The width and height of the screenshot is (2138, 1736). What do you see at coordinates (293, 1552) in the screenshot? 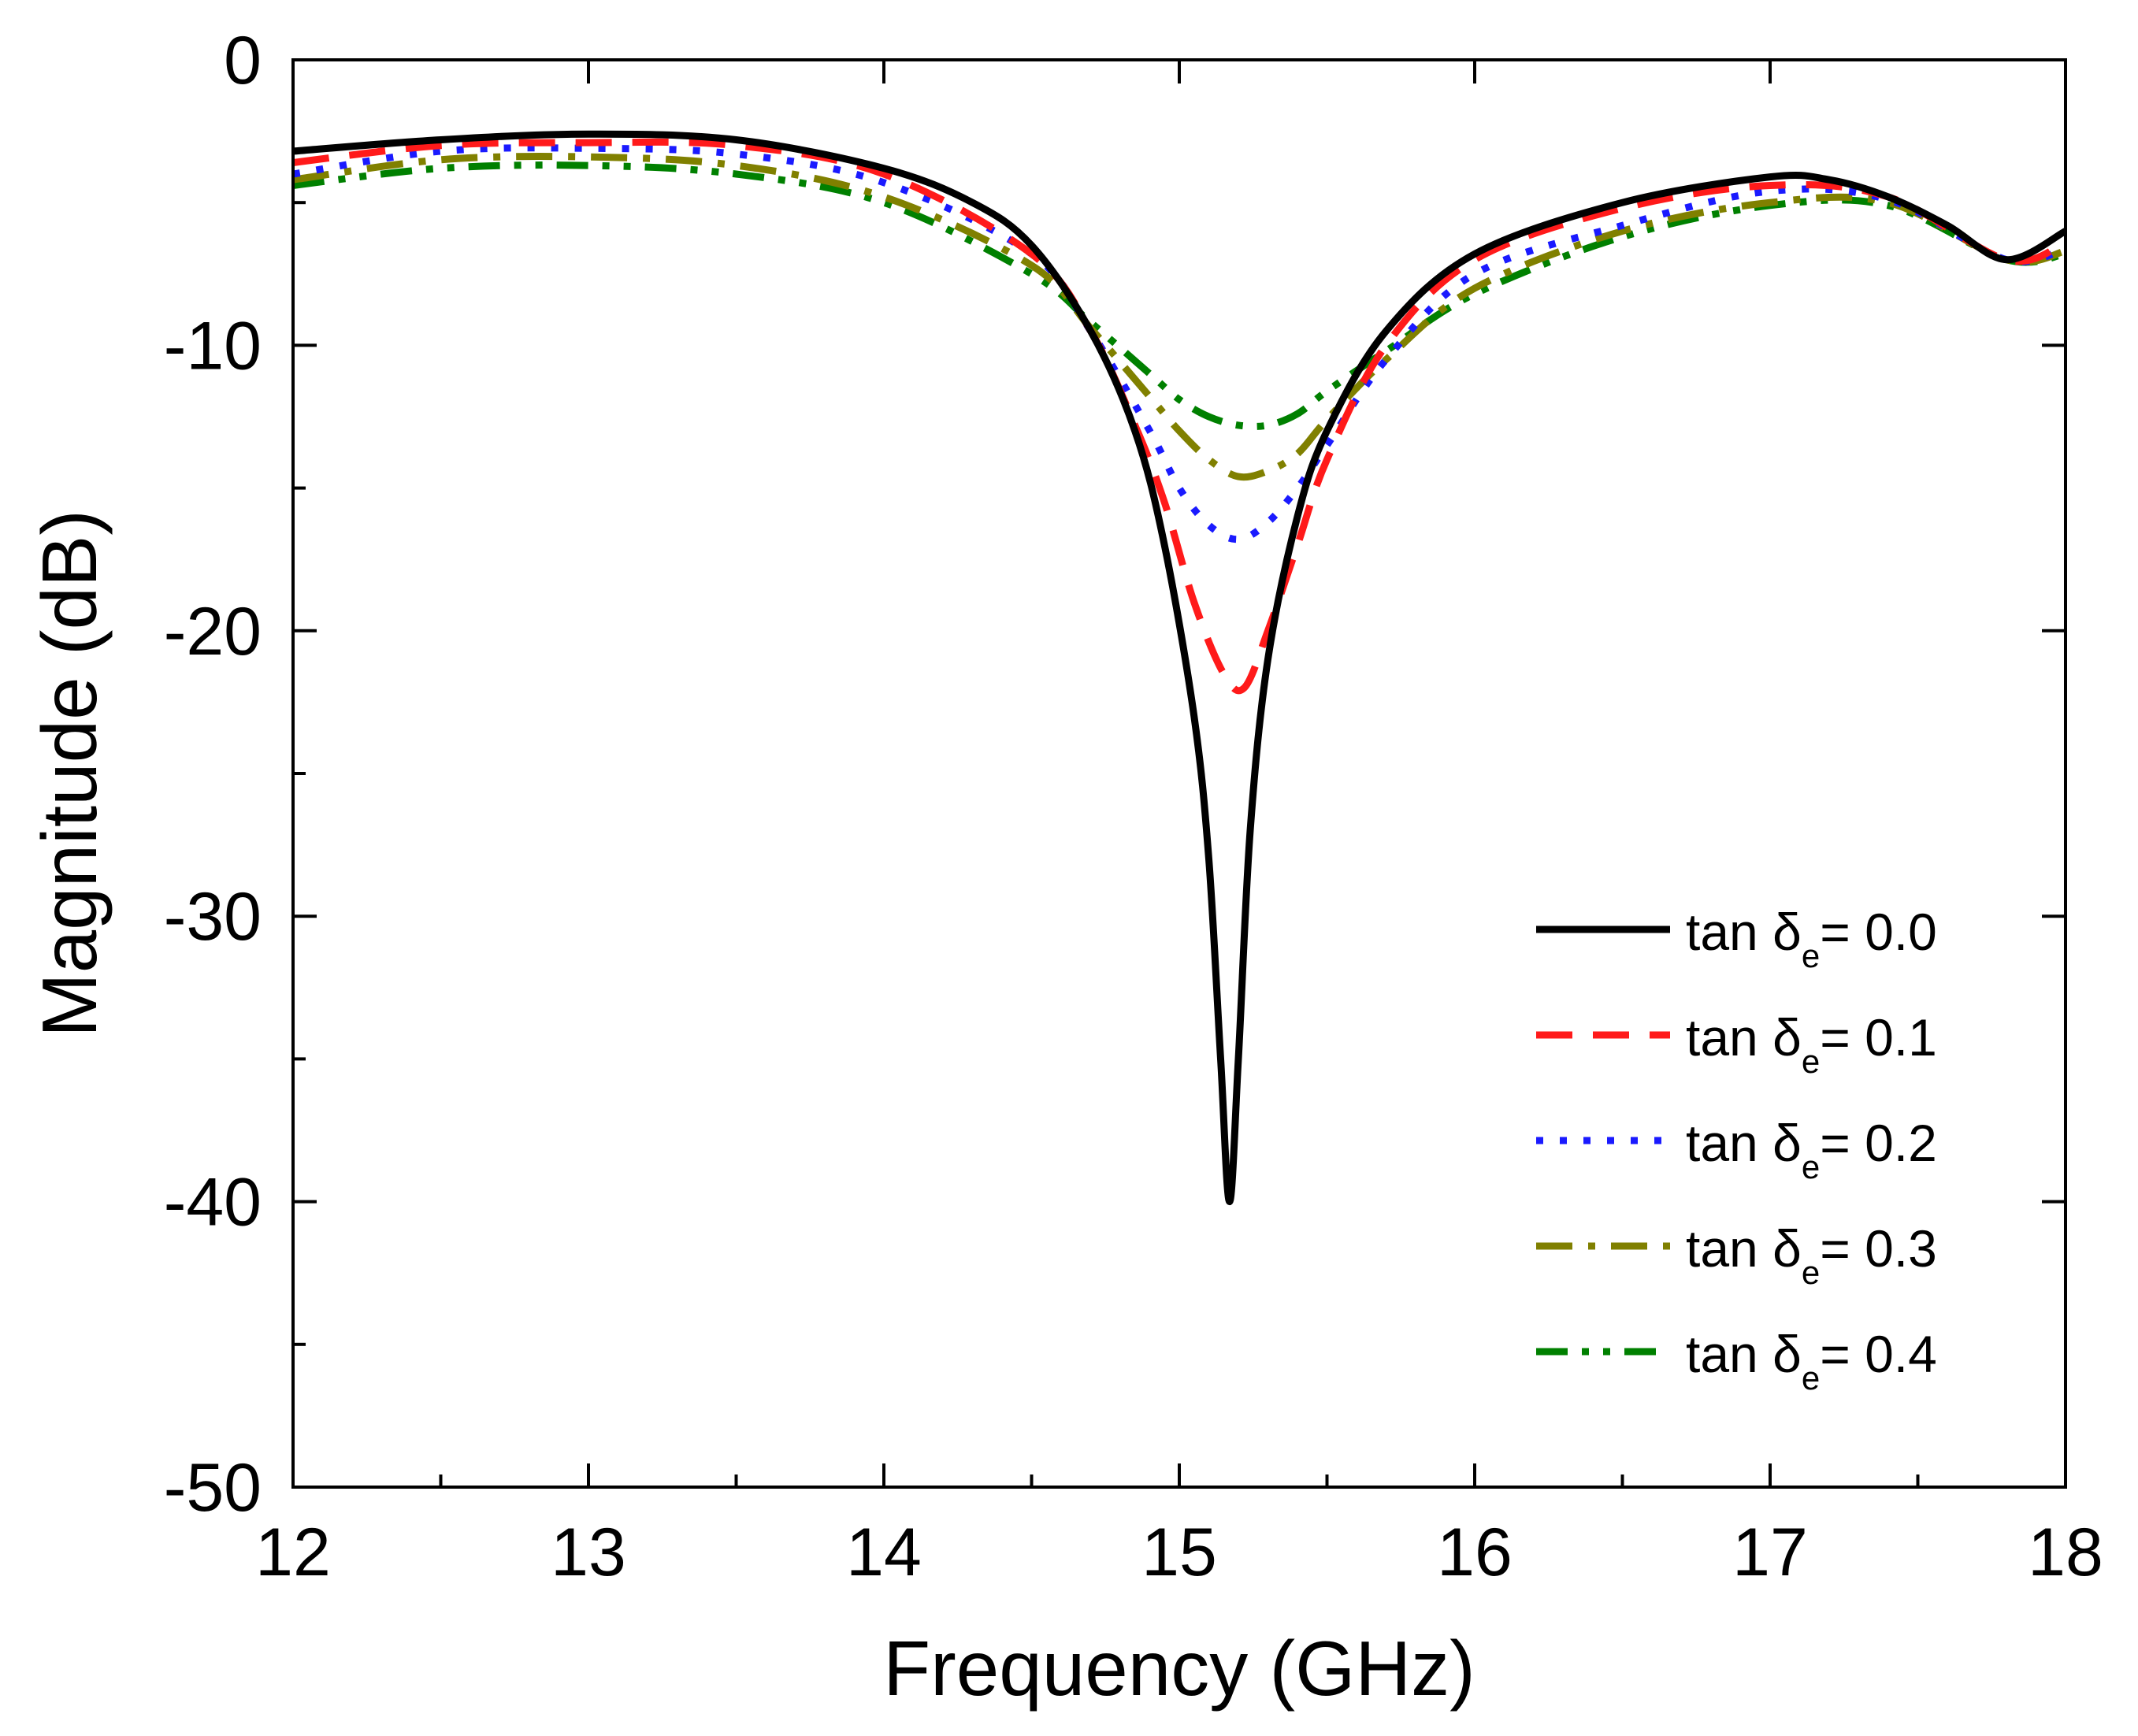
I see `x-tick-label: 12` at bounding box center [293, 1552].